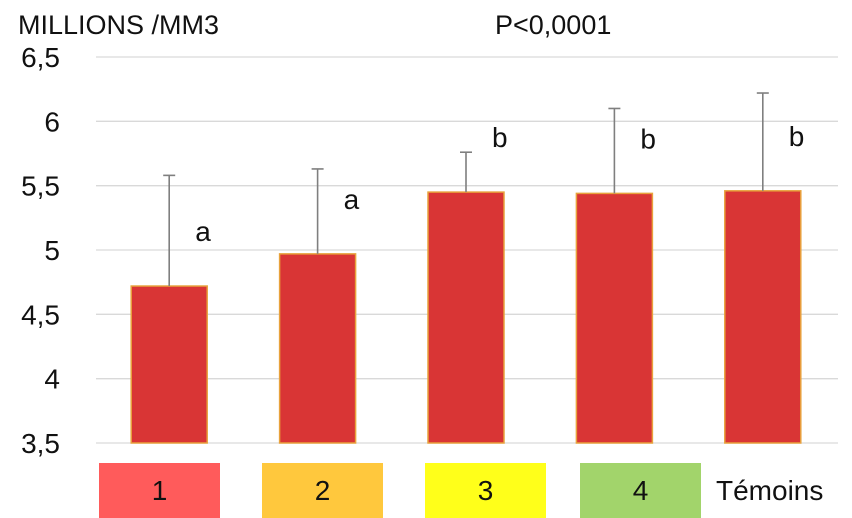 The height and width of the screenshot is (518, 852). Describe the element at coordinates (40, 186) in the screenshot. I see `y-tick-label: 5,5` at that location.